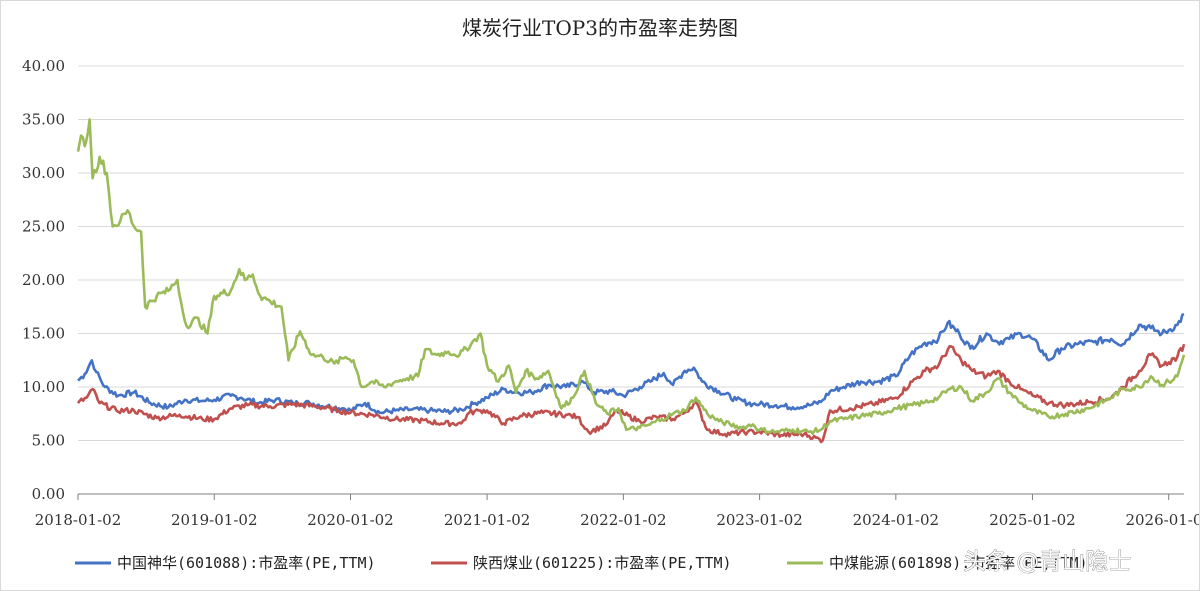  Describe the element at coordinates (43, 334) in the screenshot. I see `y-tick-label: 15.00` at that location.